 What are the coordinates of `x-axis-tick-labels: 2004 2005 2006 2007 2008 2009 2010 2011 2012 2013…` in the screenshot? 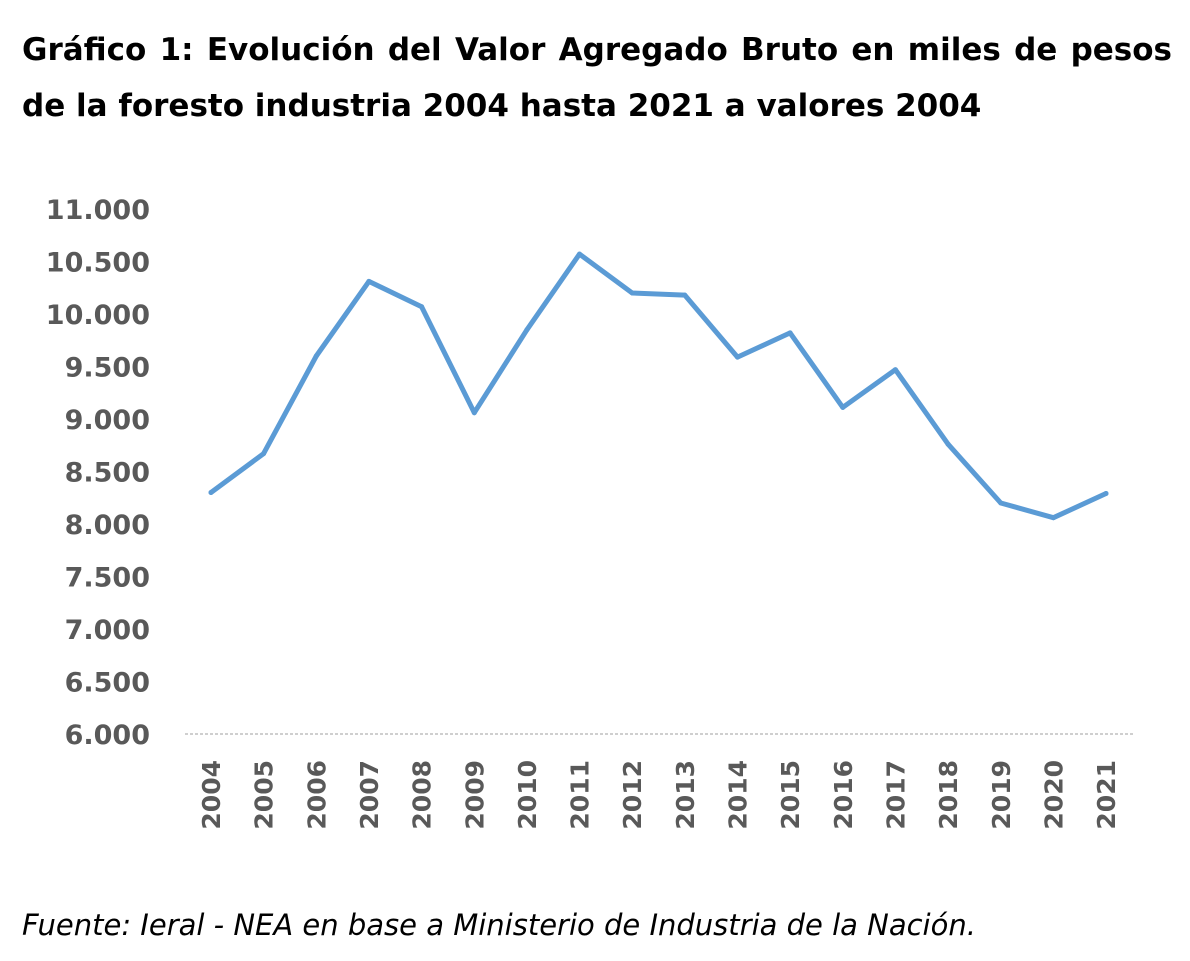 It's located at (659, 795).